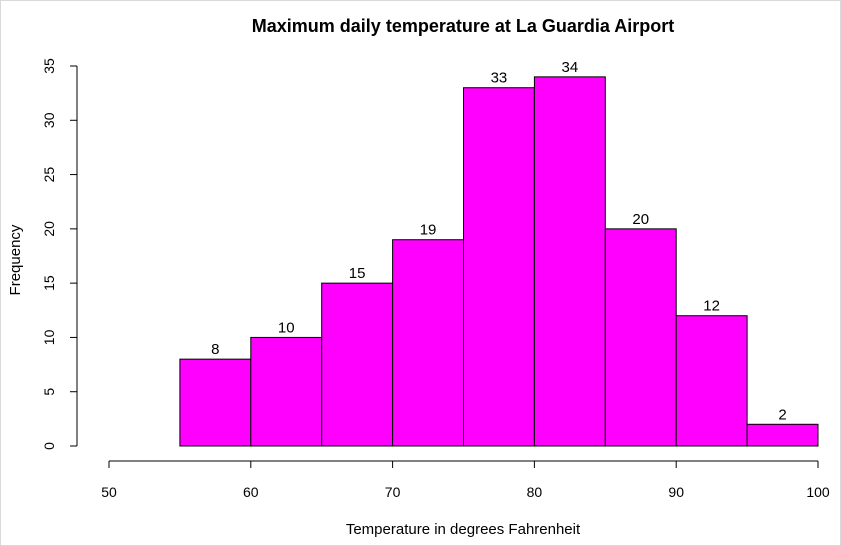 The image size is (841, 546). Describe the element at coordinates (499, 78) in the screenshot. I see `bar-count-label: 33` at that location.